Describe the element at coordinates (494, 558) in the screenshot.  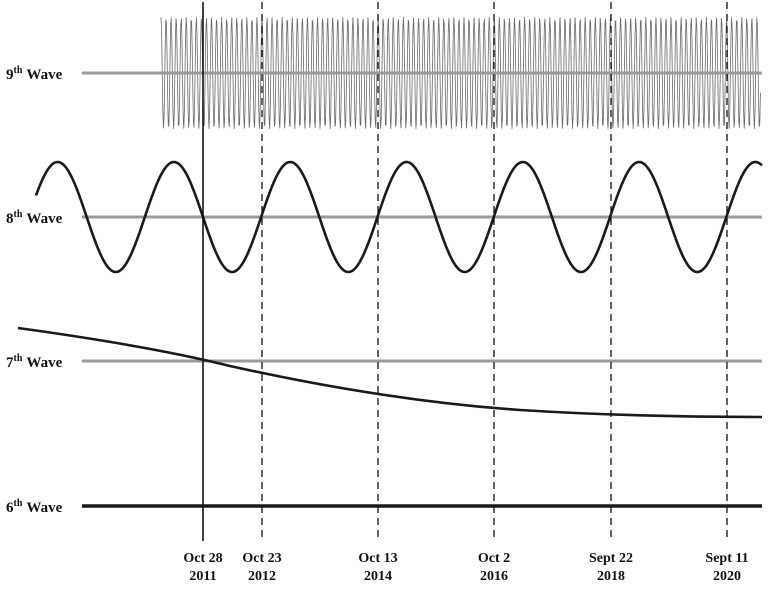
I see `date-label-2016-day: Oct 2` at that location.